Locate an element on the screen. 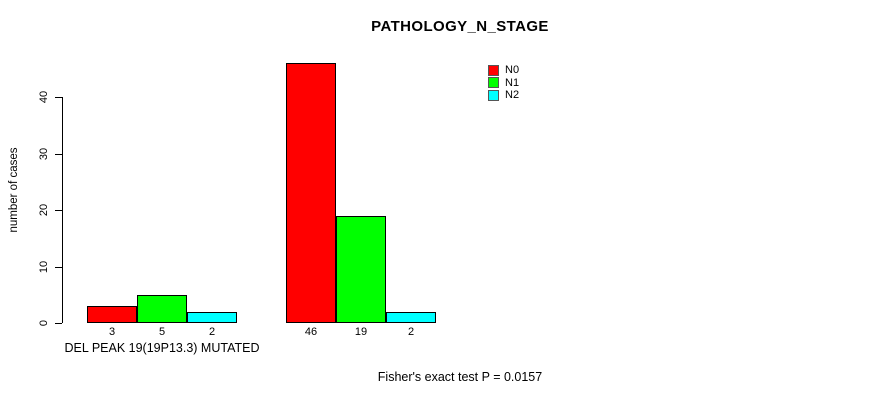  legend-item-n2: N2 is located at coordinates (503, 95).